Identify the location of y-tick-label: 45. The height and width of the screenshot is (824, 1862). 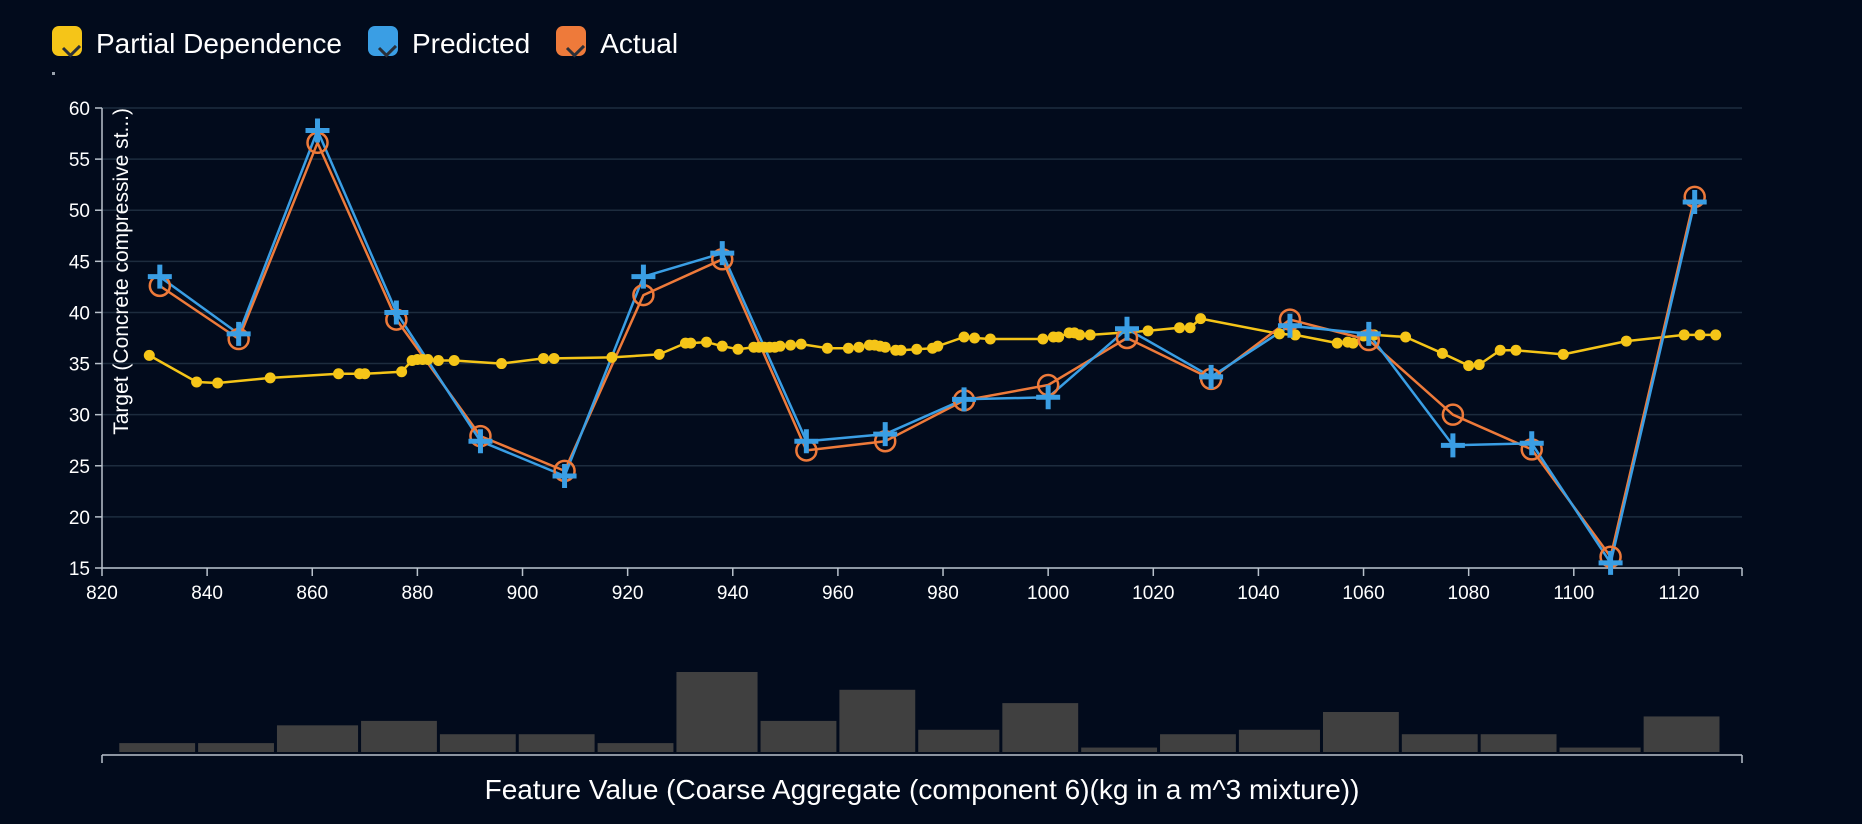
(79, 262).